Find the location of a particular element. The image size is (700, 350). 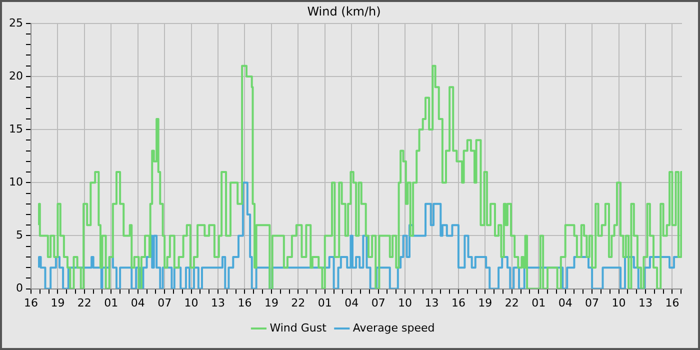

legend-label: Wind Gust is located at coordinates (299, 327).